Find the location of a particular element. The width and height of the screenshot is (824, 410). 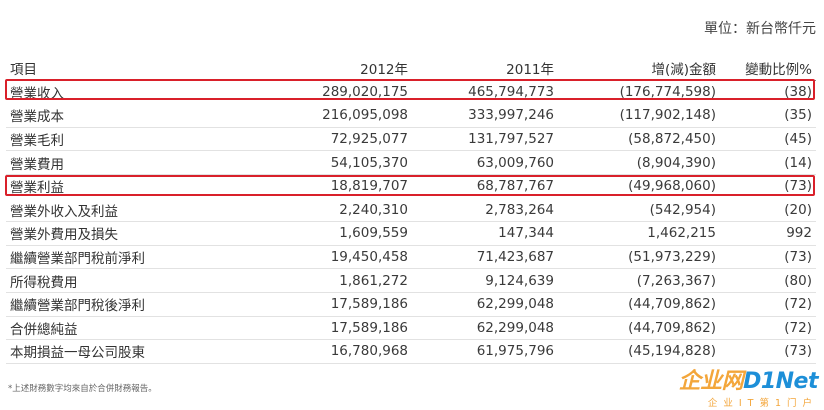

row-2012: 2,240,310 is located at coordinates (319, 210).